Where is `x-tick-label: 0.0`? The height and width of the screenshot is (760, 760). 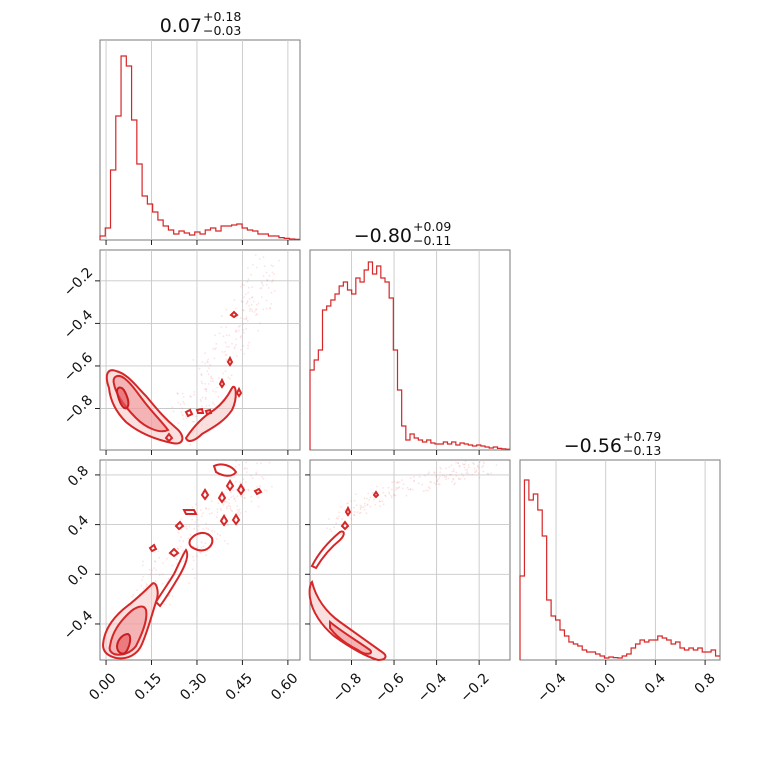
x-tick-label: 0.0 is located at coordinates (605, 683).